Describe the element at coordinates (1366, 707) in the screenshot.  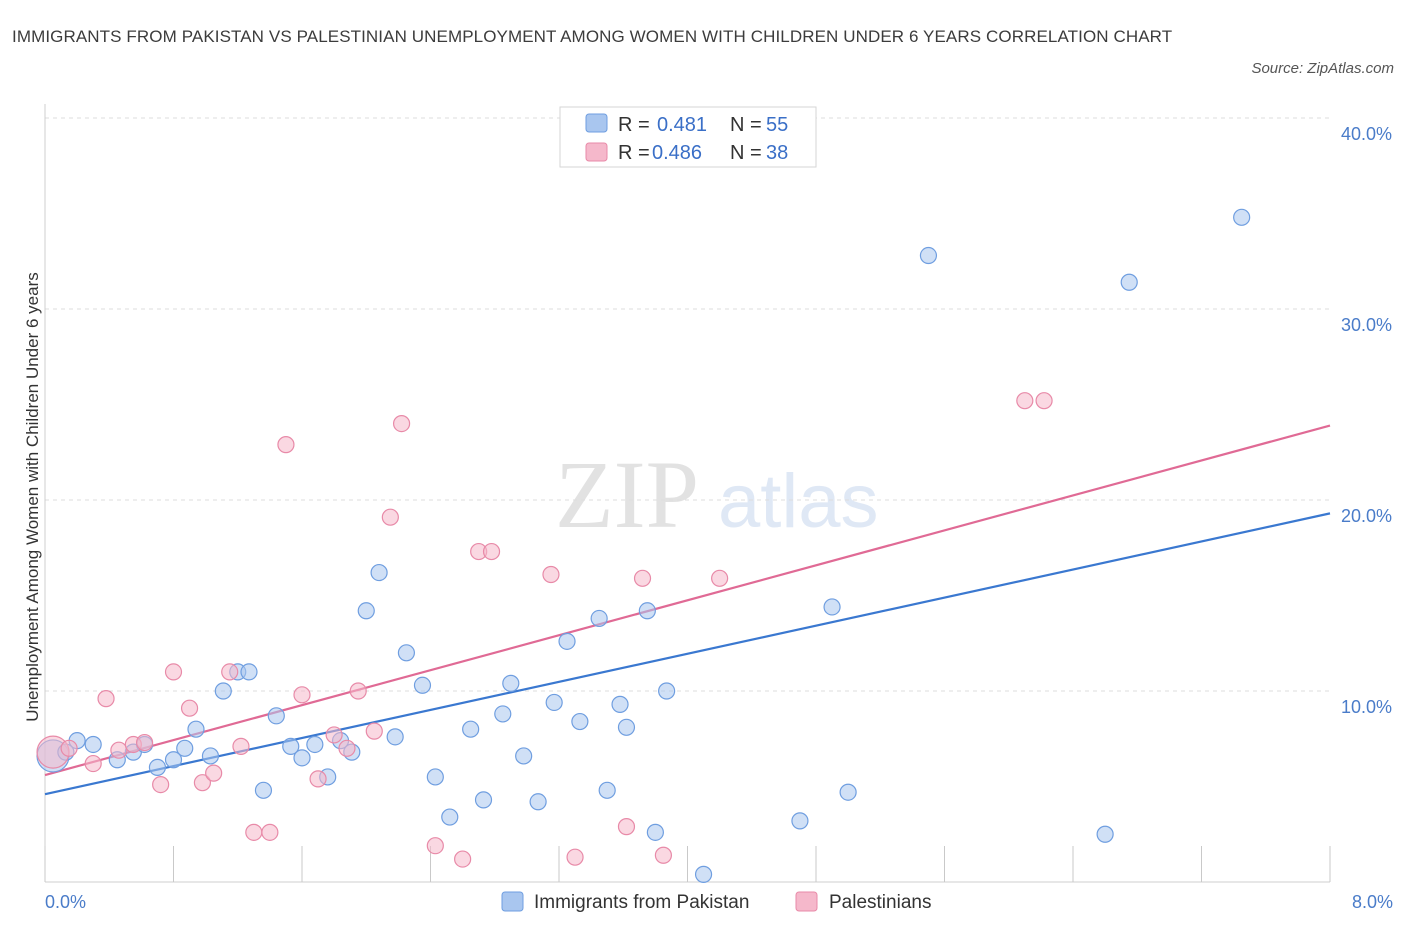
I see `y-tick-label: 10.0%` at that location.